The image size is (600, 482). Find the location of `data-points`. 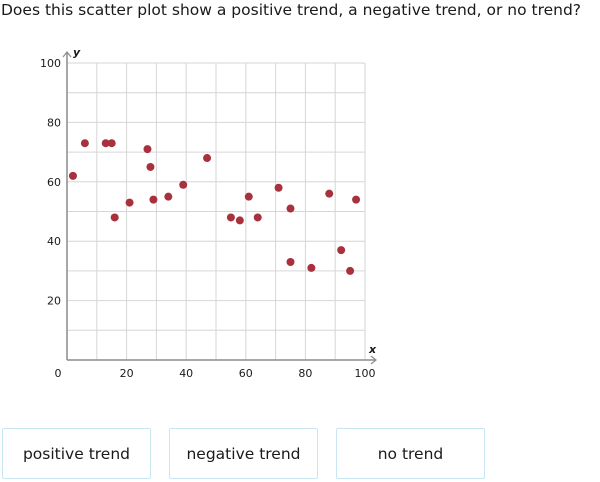

data-points is located at coordinates (214, 207).